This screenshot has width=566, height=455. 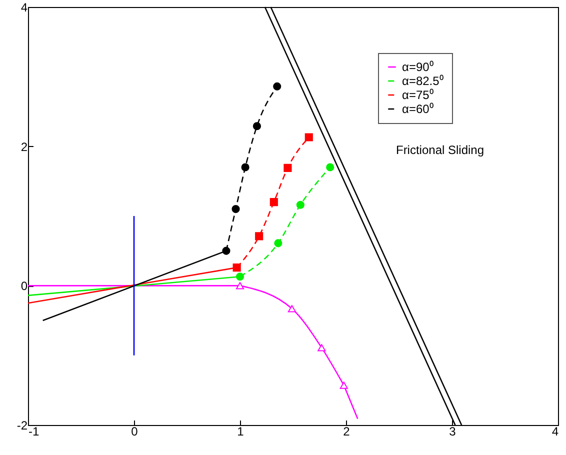 I want to click on legend-label: α=90⁰, so click(x=418, y=67).